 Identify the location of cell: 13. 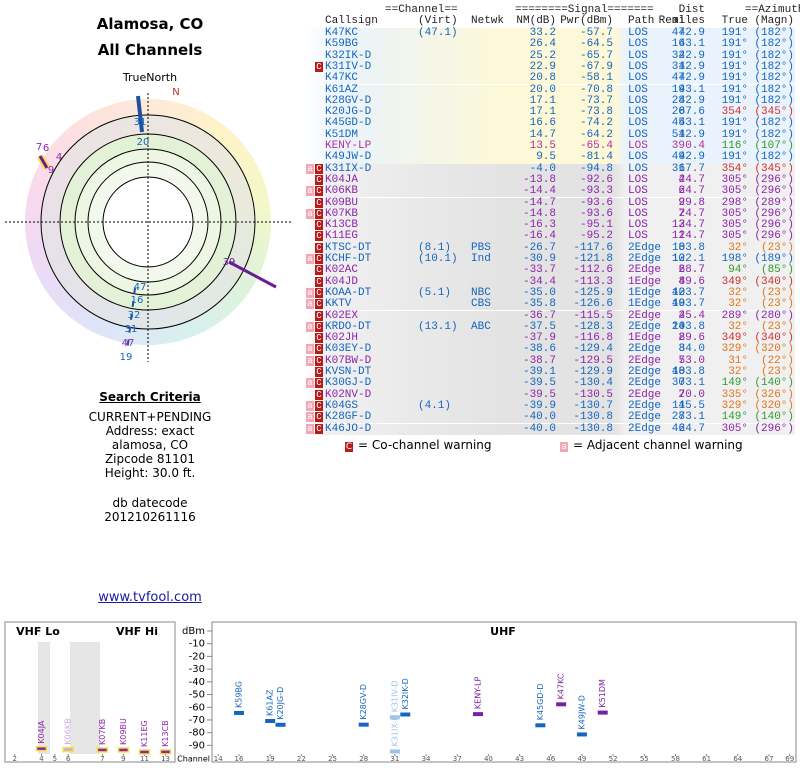
(678, 225).